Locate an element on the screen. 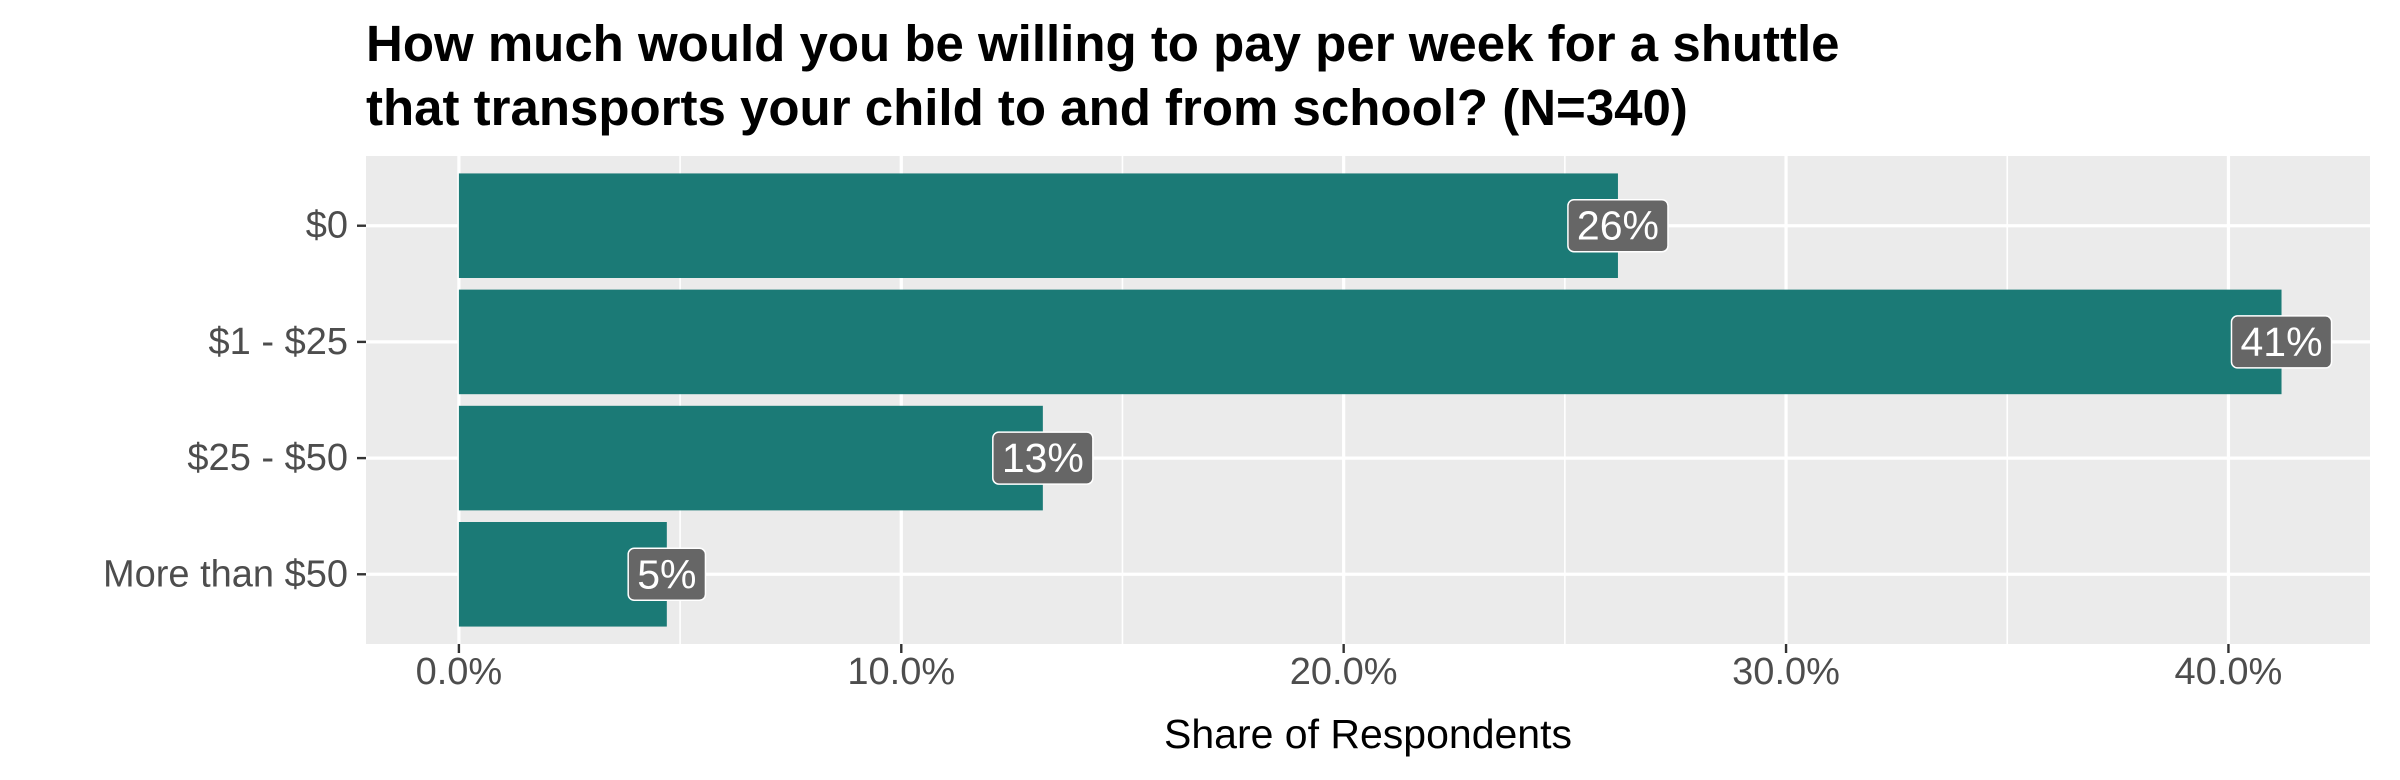 The image size is (2400, 780). x-tick-label: 40.0% is located at coordinates (2229, 672).